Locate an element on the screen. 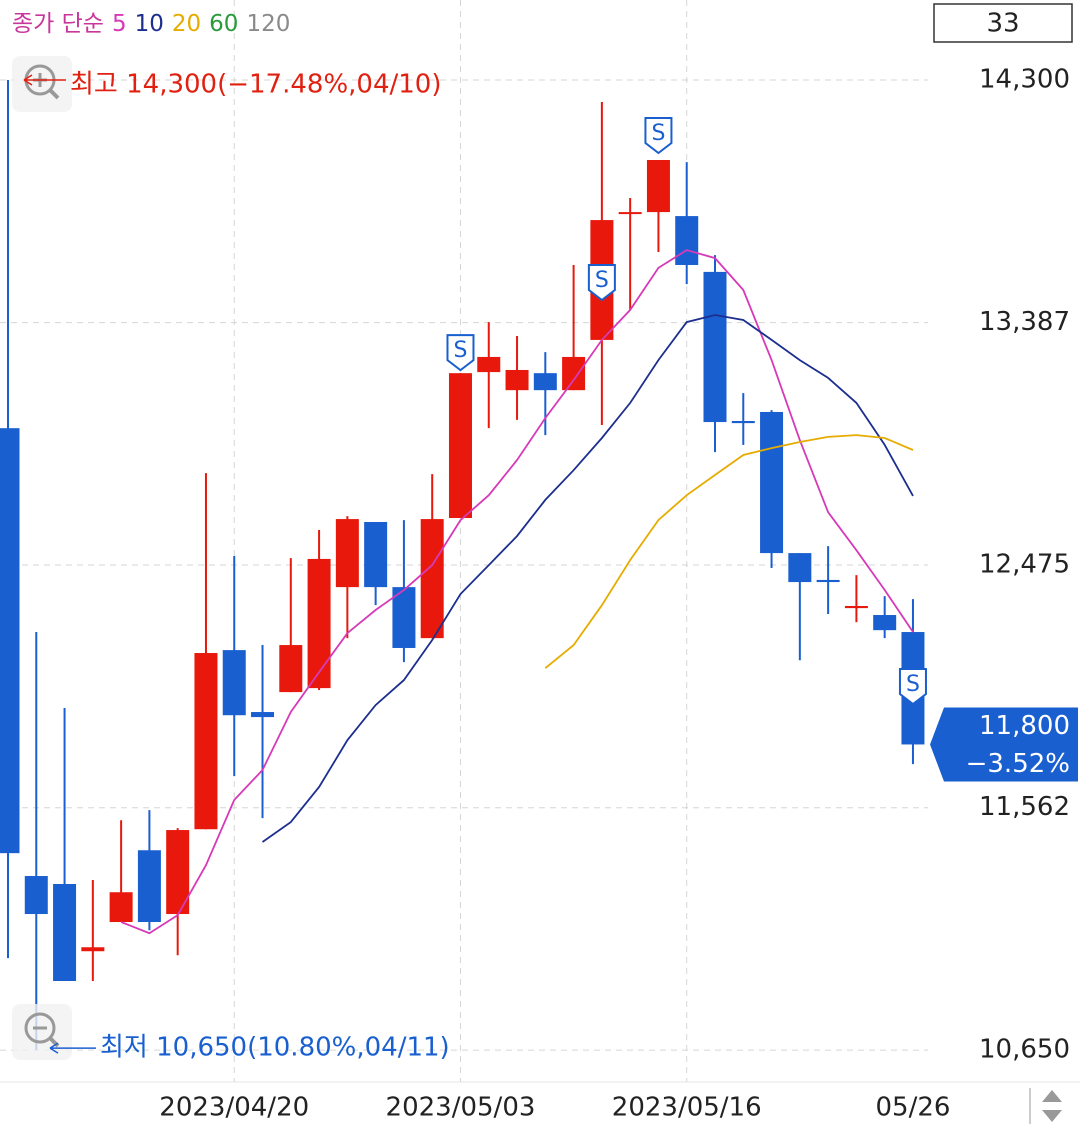  legend-item: 10 is located at coordinates (149, 24).